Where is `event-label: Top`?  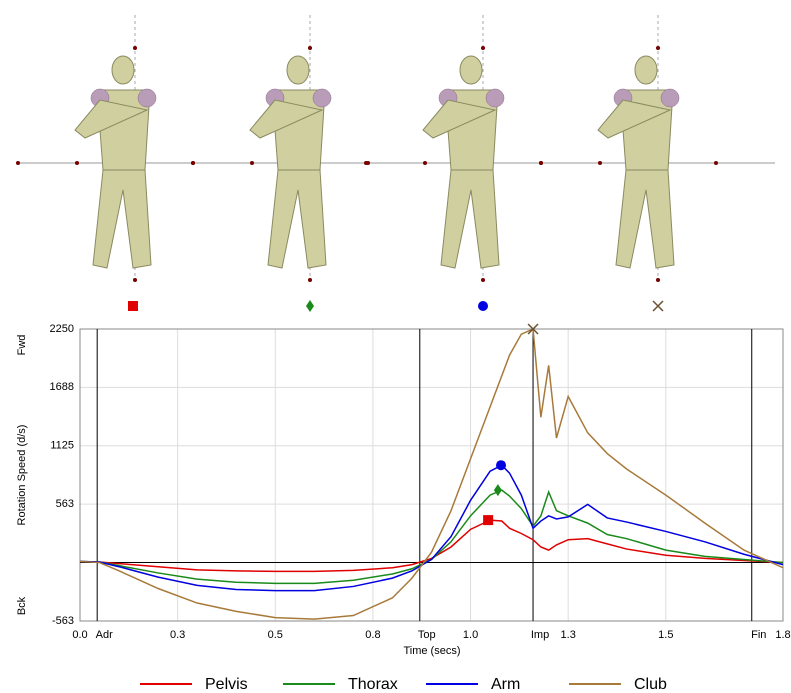 event-label: Top is located at coordinates (427, 635).